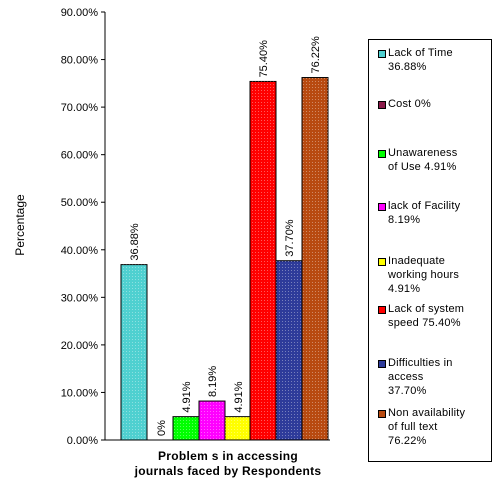 The image size is (499, 483). I want to click on legend-item: Lack of Time 36.88%, so click(434, 60).